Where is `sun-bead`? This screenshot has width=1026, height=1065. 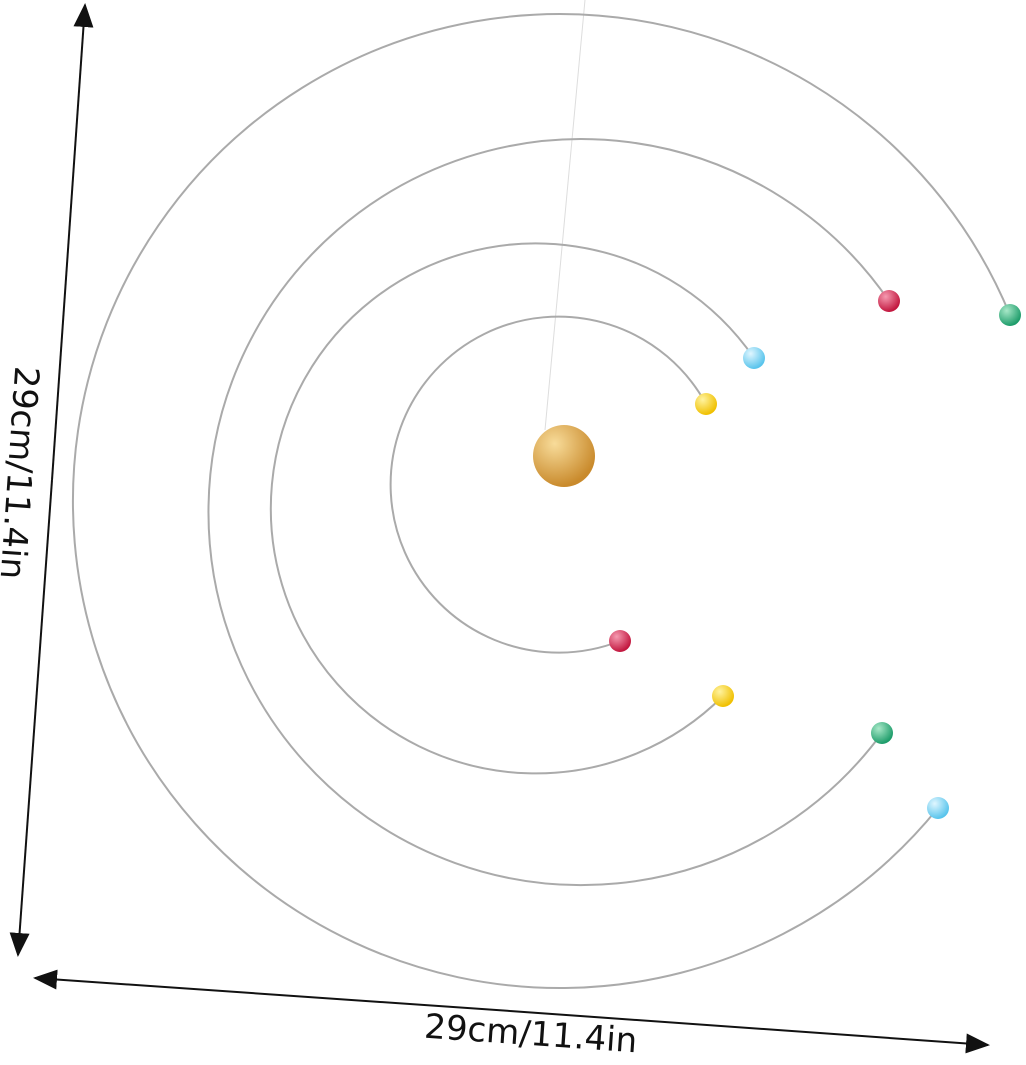
sun-bead is located at coordinates (564, 456).